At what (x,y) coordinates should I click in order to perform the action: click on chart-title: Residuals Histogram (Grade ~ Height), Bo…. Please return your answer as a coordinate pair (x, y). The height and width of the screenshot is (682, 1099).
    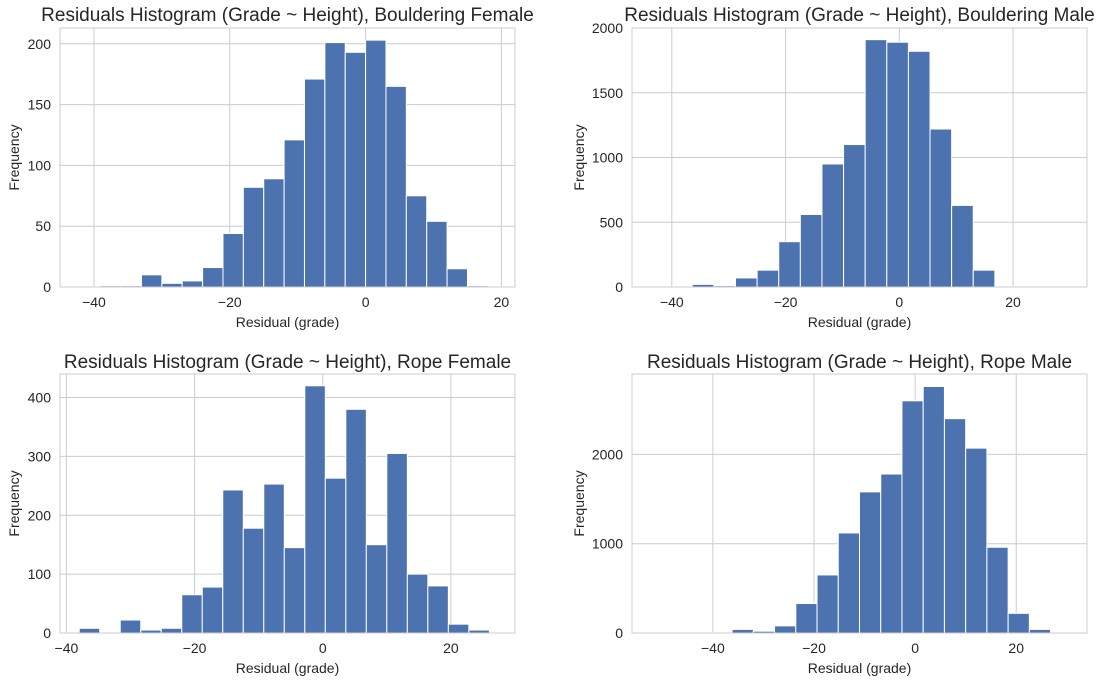
    Looking at the image, I should click on (287, 15).